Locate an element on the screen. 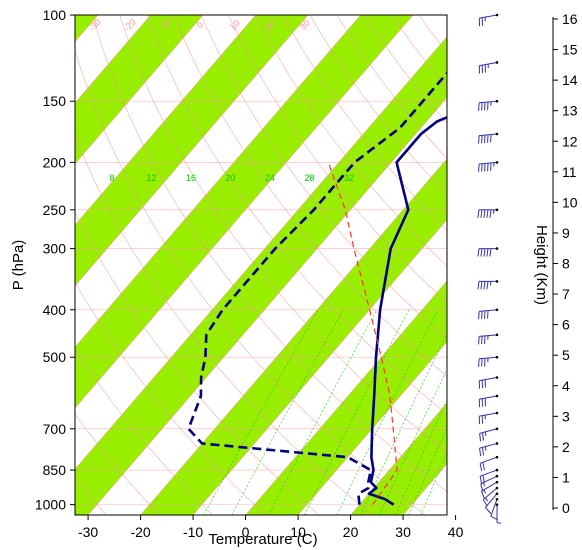 The width and height of the screenshot is (582, 550). height-tick-label: 14 is located at coordinates (570, 80).